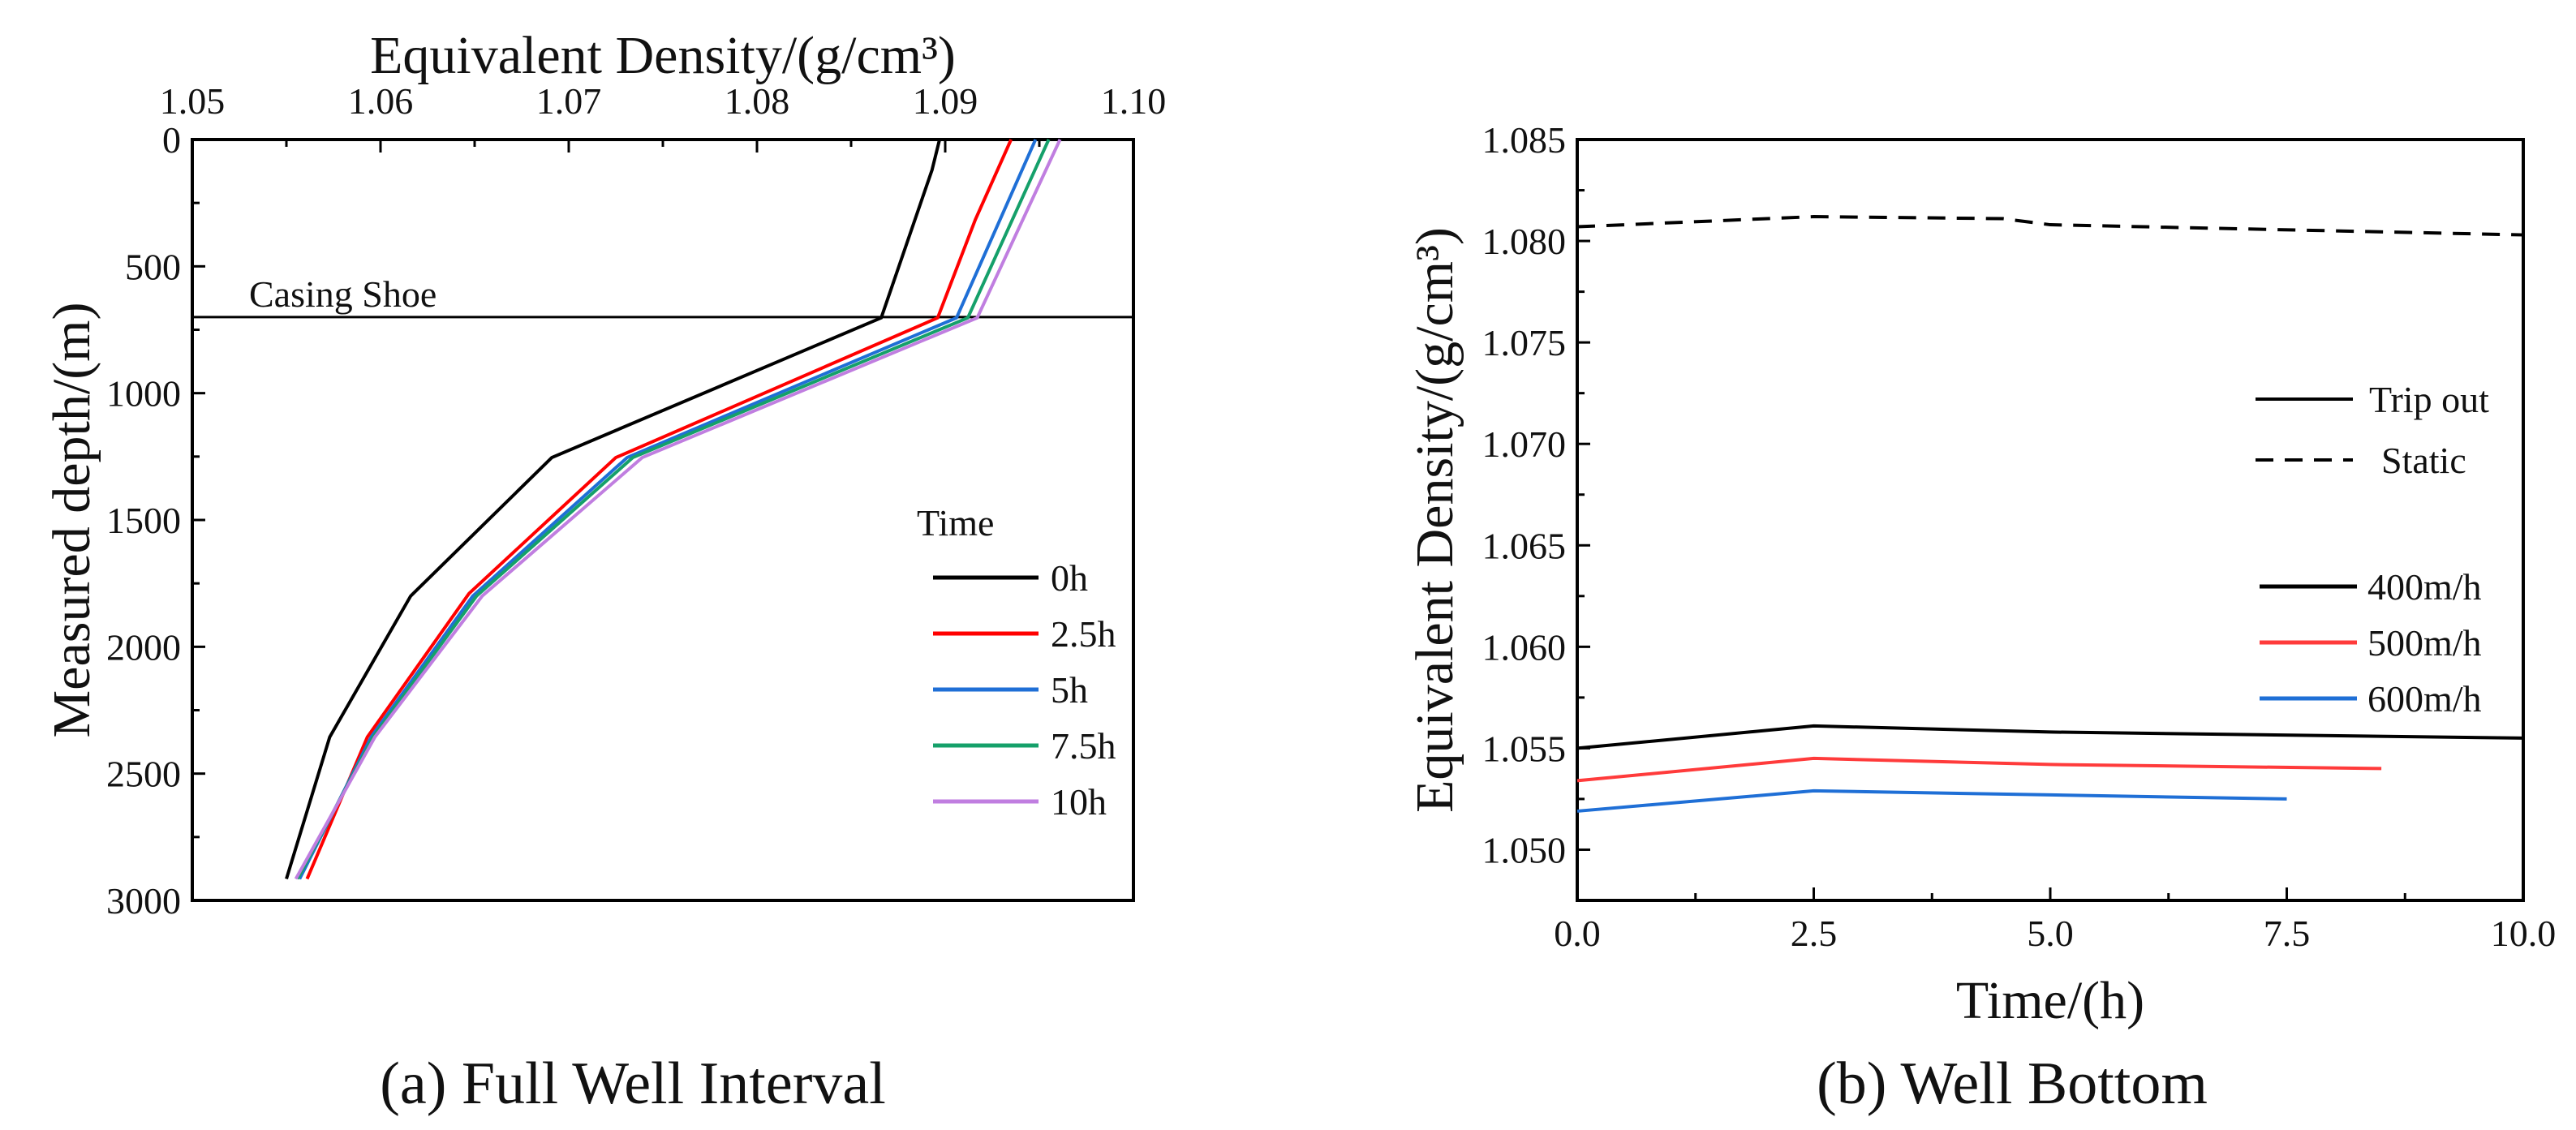 The image size is (2576, 1130). Describe the element at coordinates (381, 101) in the screenshot. I see `x-tick-label: 1.06` at that location.